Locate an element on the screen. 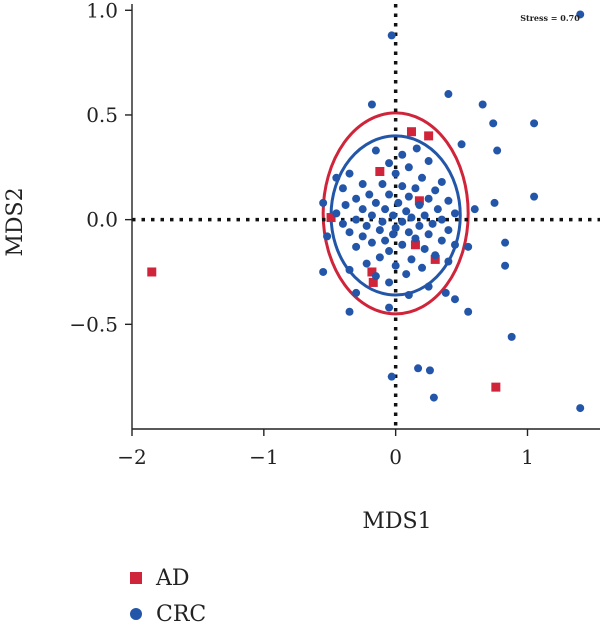 The height and width of the screenshot is (632, 600). legend-marker-crc is located at coordinates (136, 614).